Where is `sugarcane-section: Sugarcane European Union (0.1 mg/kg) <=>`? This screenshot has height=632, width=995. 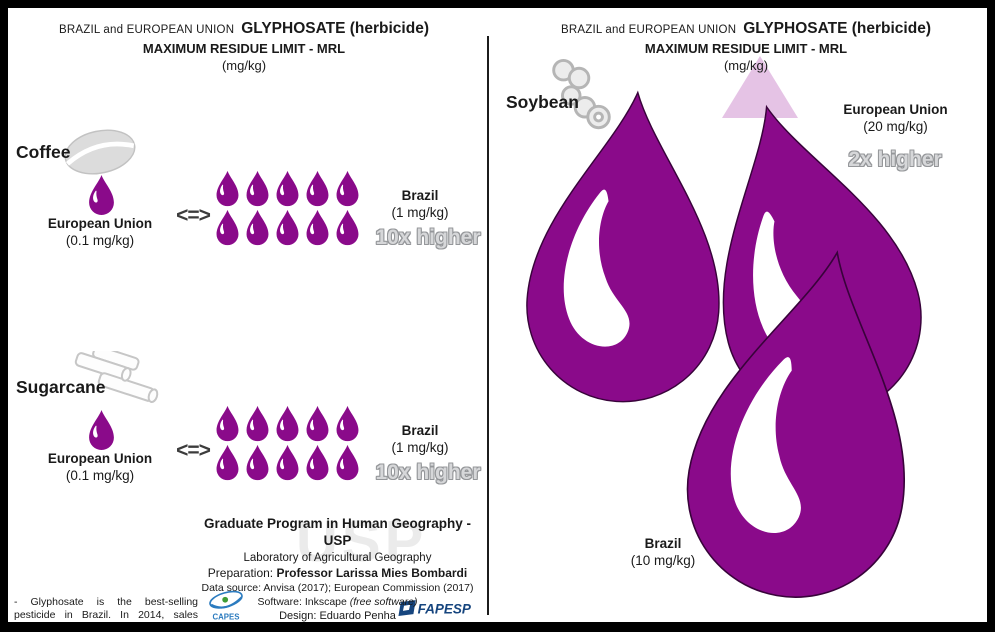 sugarcane-section: Sugarcane European Union (0.1 mg/kg) <=> is located at coordinates (247, 433).